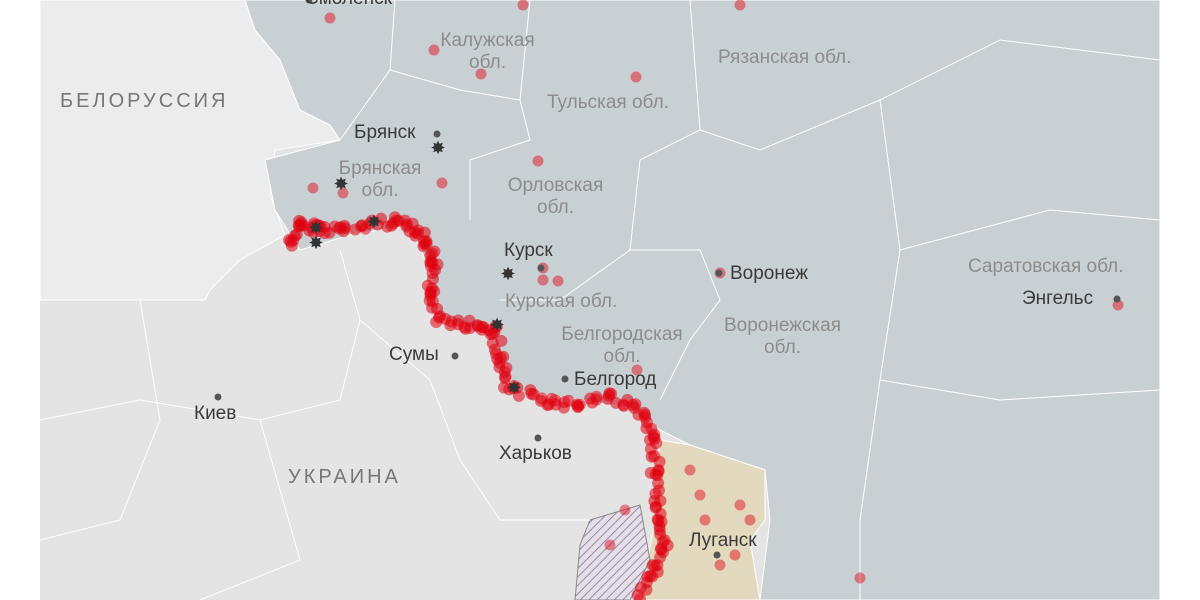  I want to click on occupied-area, so click(612, 552).